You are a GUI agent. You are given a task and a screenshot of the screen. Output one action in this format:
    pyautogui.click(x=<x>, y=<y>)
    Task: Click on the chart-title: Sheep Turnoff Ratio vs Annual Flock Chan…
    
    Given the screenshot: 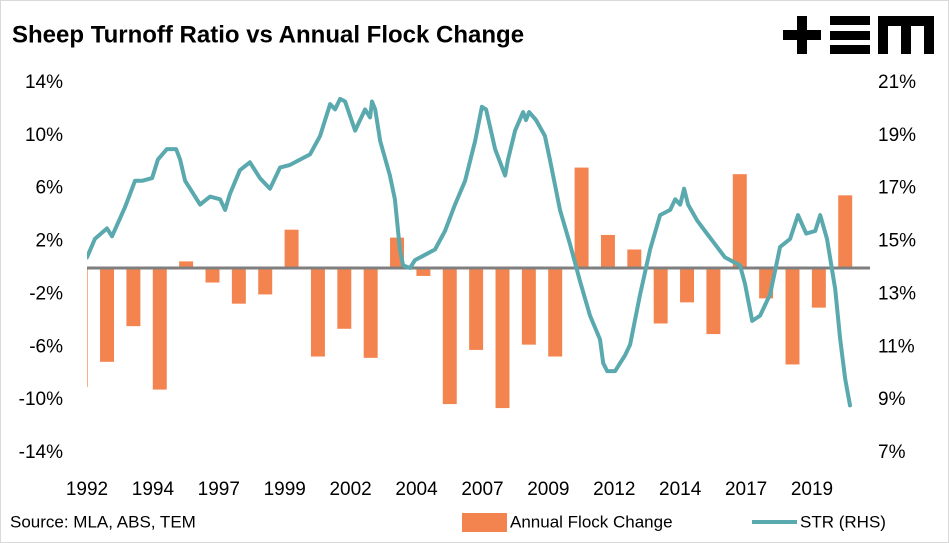 What is the action you would take?
    pyautogui.click(x=268, y=34)
    